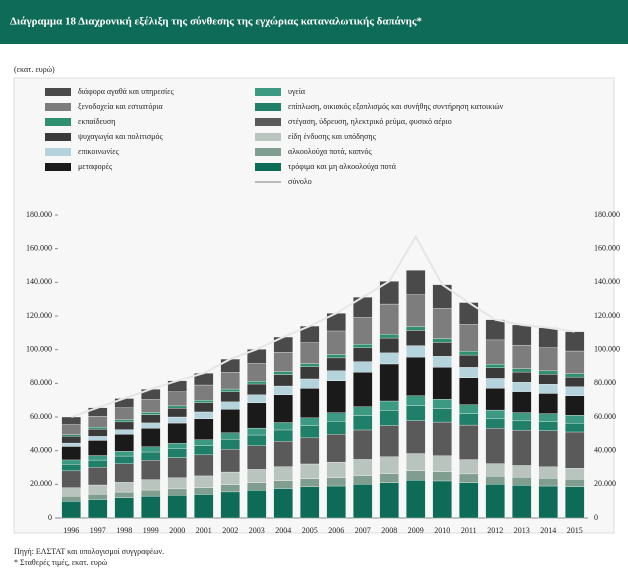  I want to click on y2-tick-label: 120.000, so click(607, 315).